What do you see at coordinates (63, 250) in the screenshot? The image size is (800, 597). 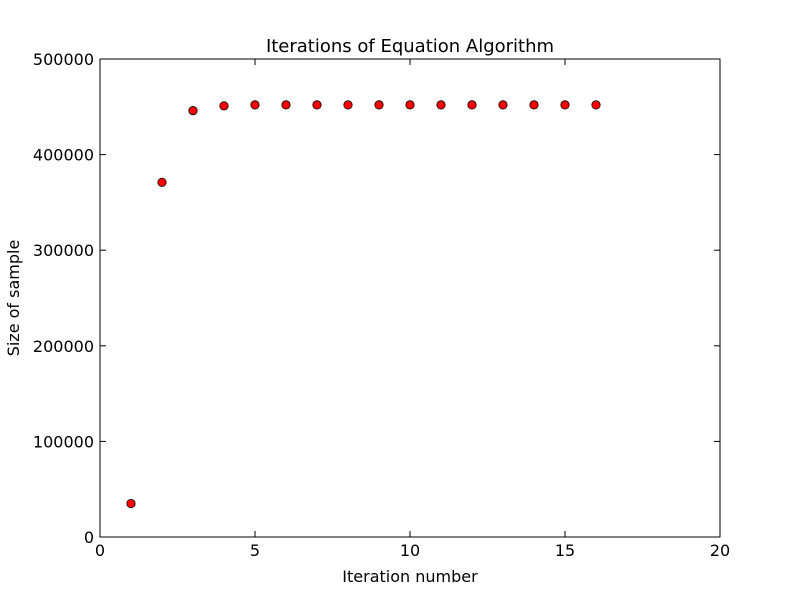 I see `y-tick-label: 300000` at bounding box center [63, 250].